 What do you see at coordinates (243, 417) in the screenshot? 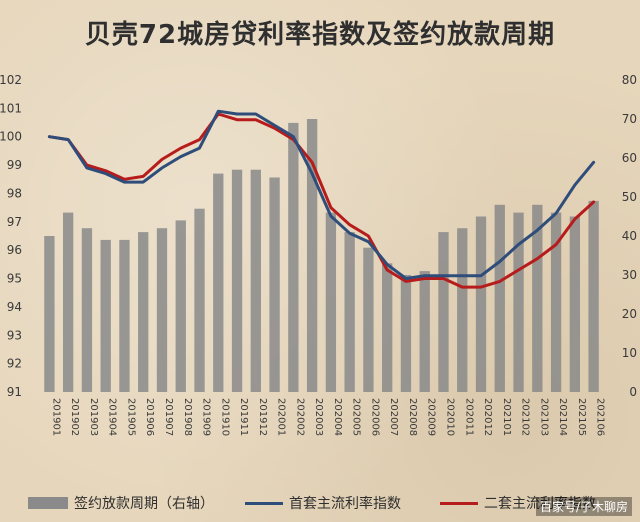
I see `x-tick-label: 201911` at bounding box center [243, 417].